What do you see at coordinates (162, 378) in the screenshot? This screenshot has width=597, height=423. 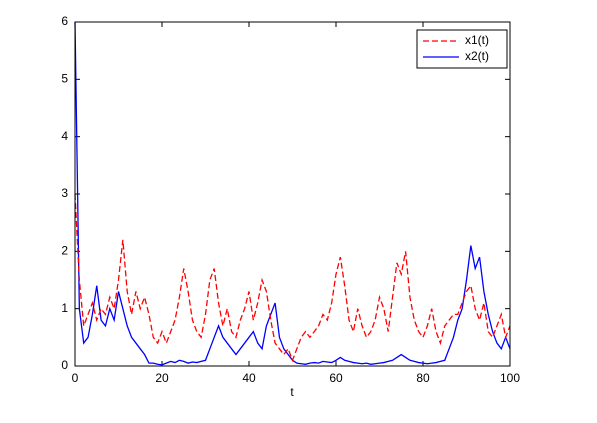 I see `x-tick-label: 20` at bounding box center [162, 378].